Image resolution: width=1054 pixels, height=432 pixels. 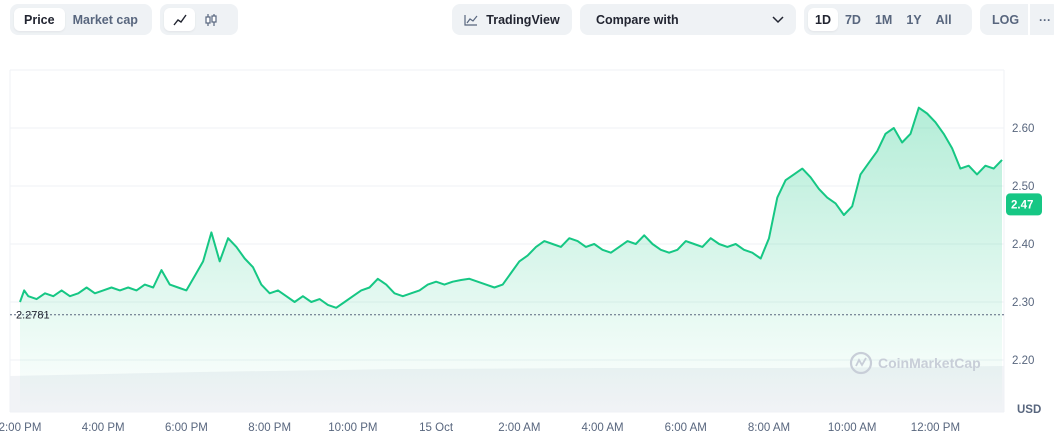 What do you see at coordinates (1029, 410) in the screenshot?
I see `y-axis-unit: USD` at bounding box center [1029, 410].